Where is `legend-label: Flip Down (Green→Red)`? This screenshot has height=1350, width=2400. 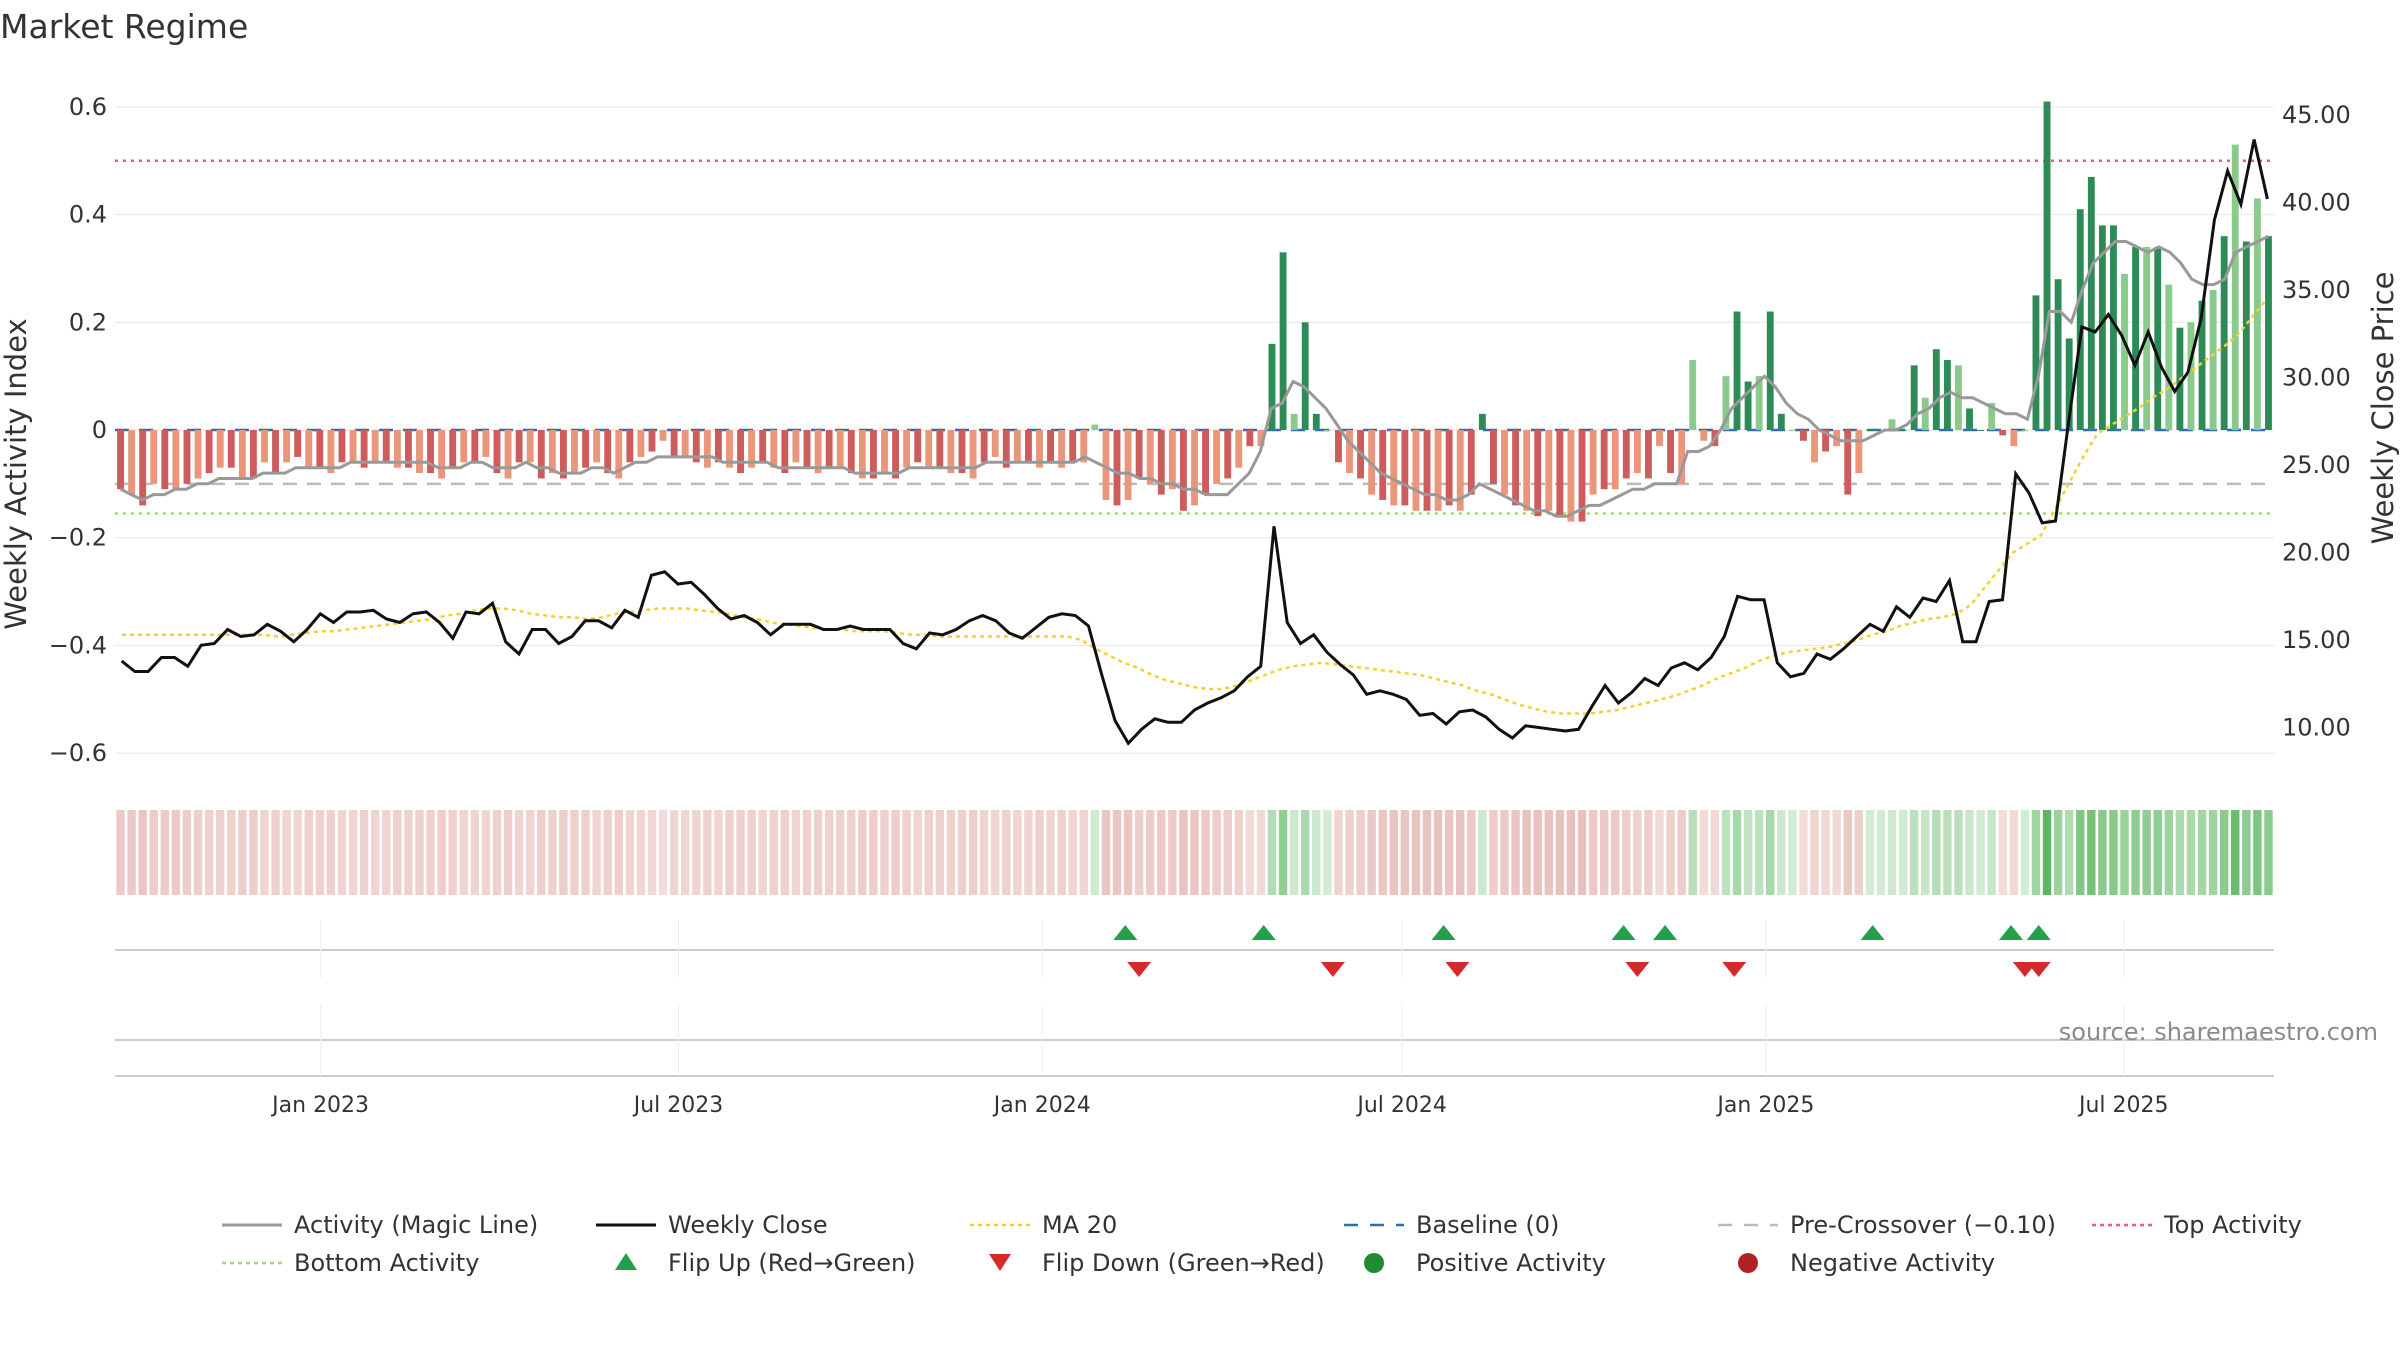 legend-label: Flip Down (Green→Red) is located at coordinates (1183, 1263).